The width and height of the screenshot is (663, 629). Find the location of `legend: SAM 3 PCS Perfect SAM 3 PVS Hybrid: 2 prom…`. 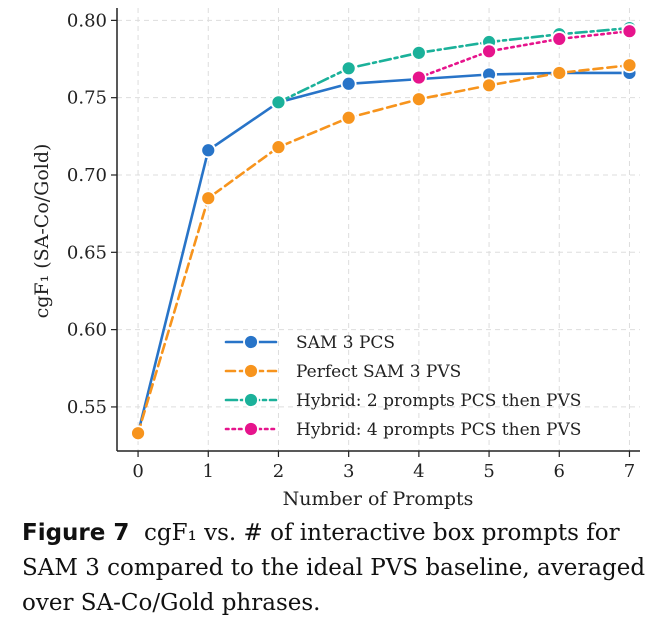

legend: SAM 3 PCS Perfect SAM 3 PVS Hybrid: 2 prom… is located at coordinates (402, 386).